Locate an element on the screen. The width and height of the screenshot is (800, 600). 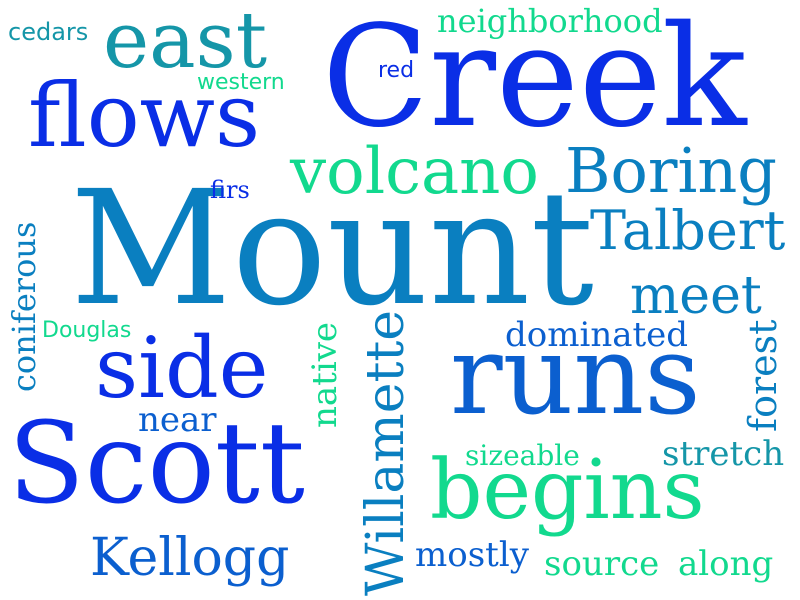
word-kellogg: Kellogg is located at coordinates (190, 558).